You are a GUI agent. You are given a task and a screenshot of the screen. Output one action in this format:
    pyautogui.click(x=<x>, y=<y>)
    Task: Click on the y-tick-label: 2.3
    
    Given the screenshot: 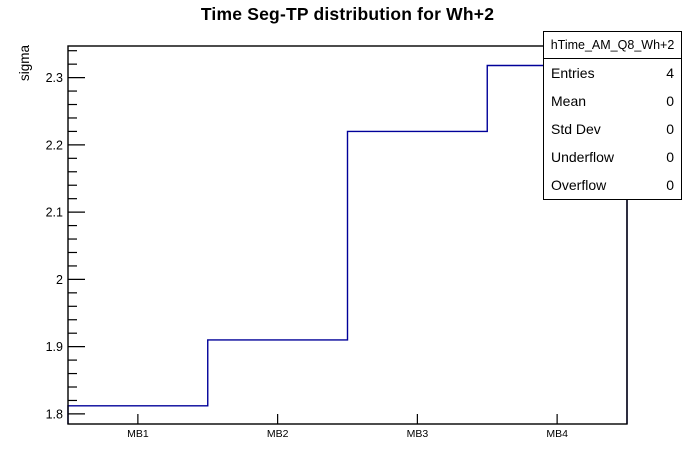 What is the action you would take?
    pyautogui.click(x=54, y=78)
    